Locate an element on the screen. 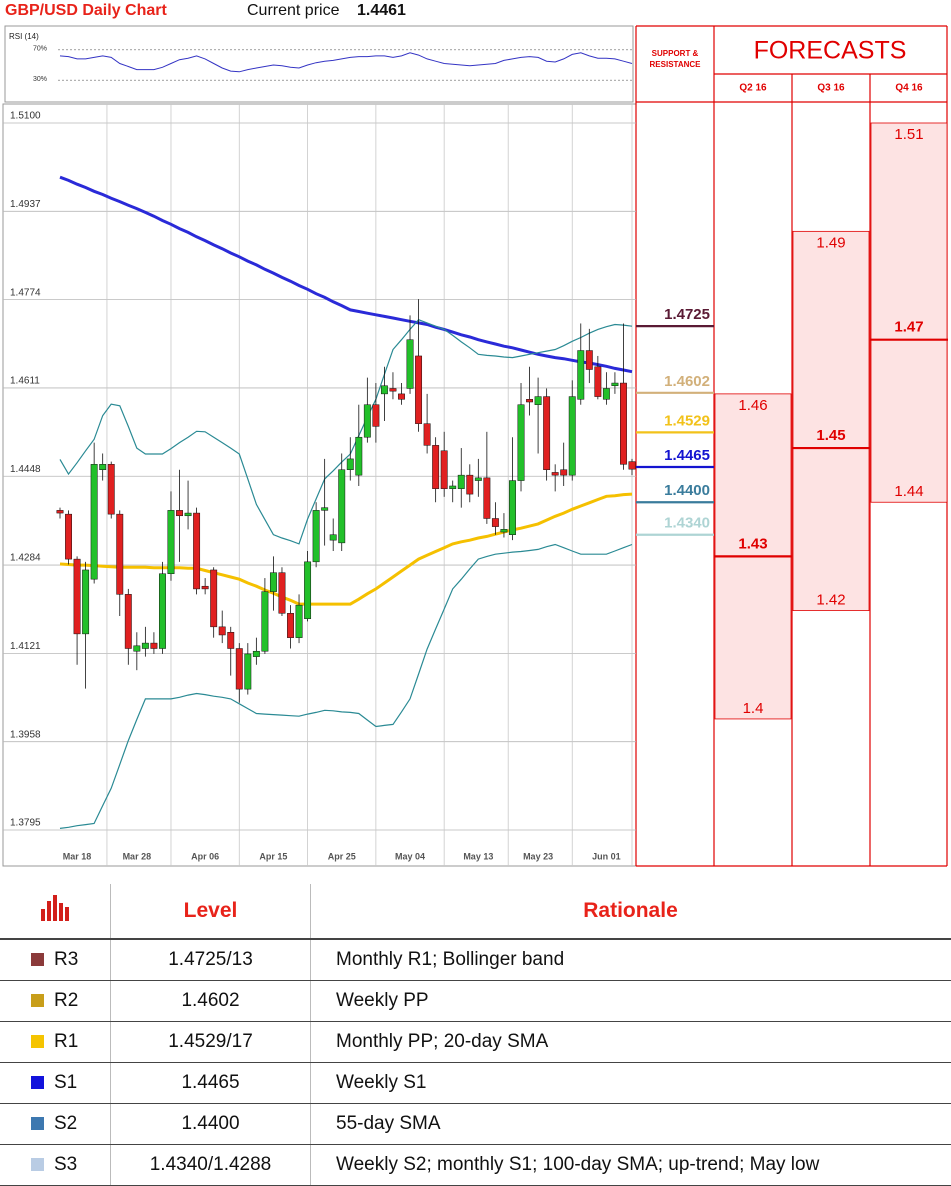  y-tick-label: 1.5100 is located at coordinates (25, 116).